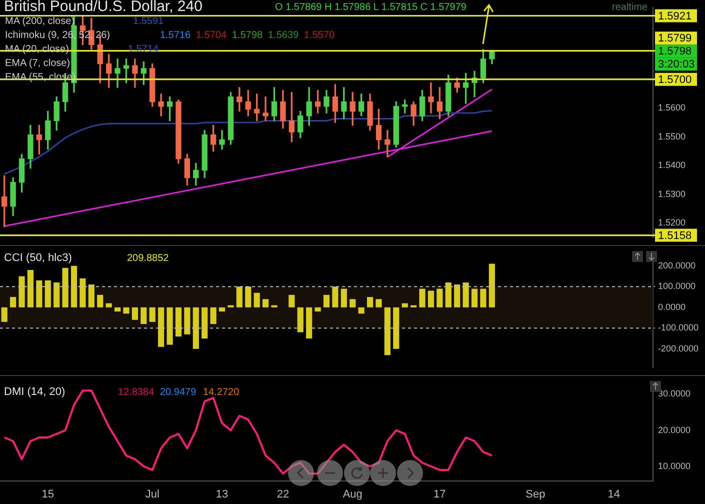 This screenshot has height=504, width=705. Describe the element at coordinates (678, 327) in the screenshot. I see `y-tick-label: -100.0000` at that location.